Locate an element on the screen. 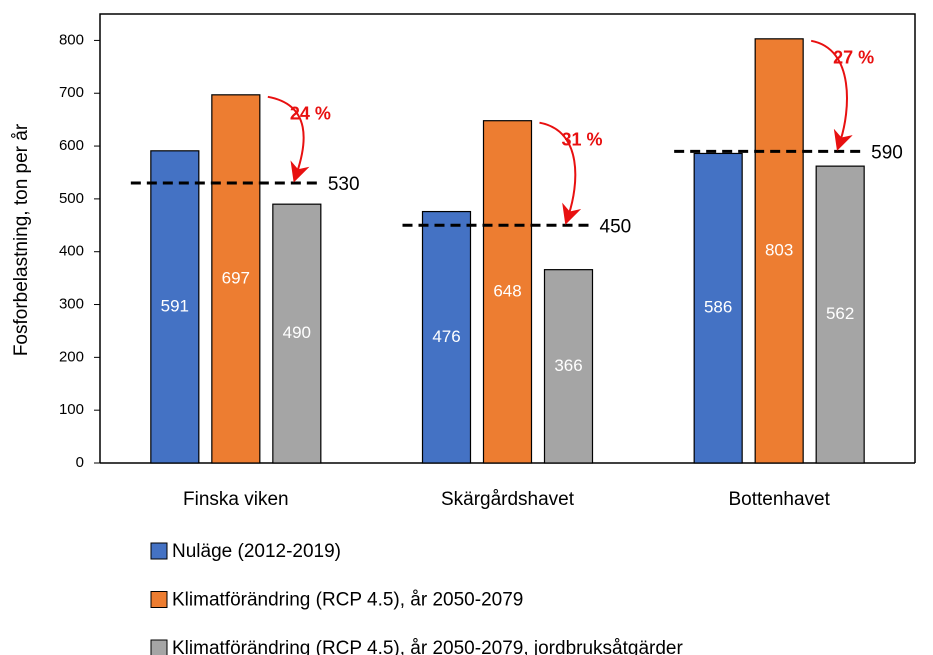 This screenshot has width=933, height=655. value-label: 591 is located at coordinates (175, 305).